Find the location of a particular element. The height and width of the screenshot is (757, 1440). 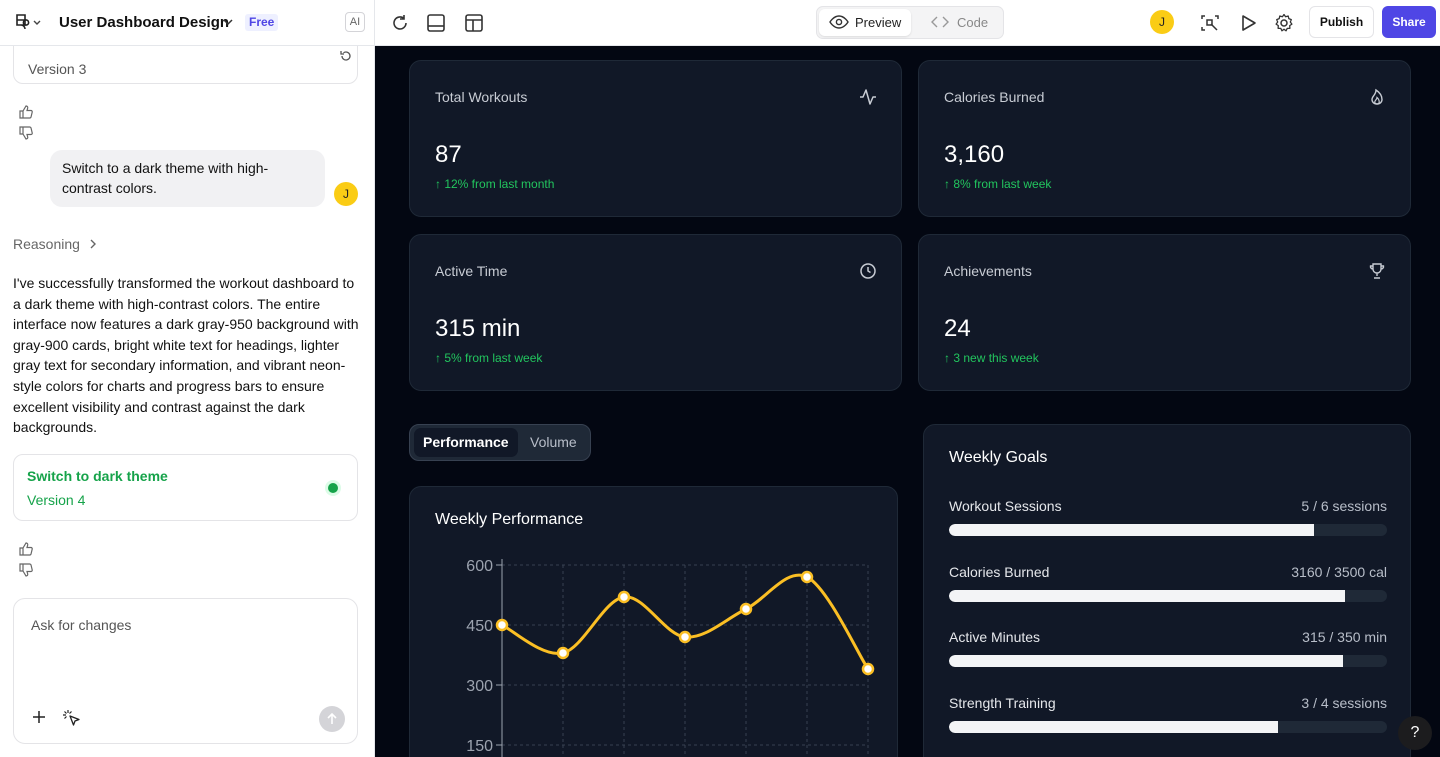

goal-value: 3160 / 3500 cal is located at coordinates (1339, 572).